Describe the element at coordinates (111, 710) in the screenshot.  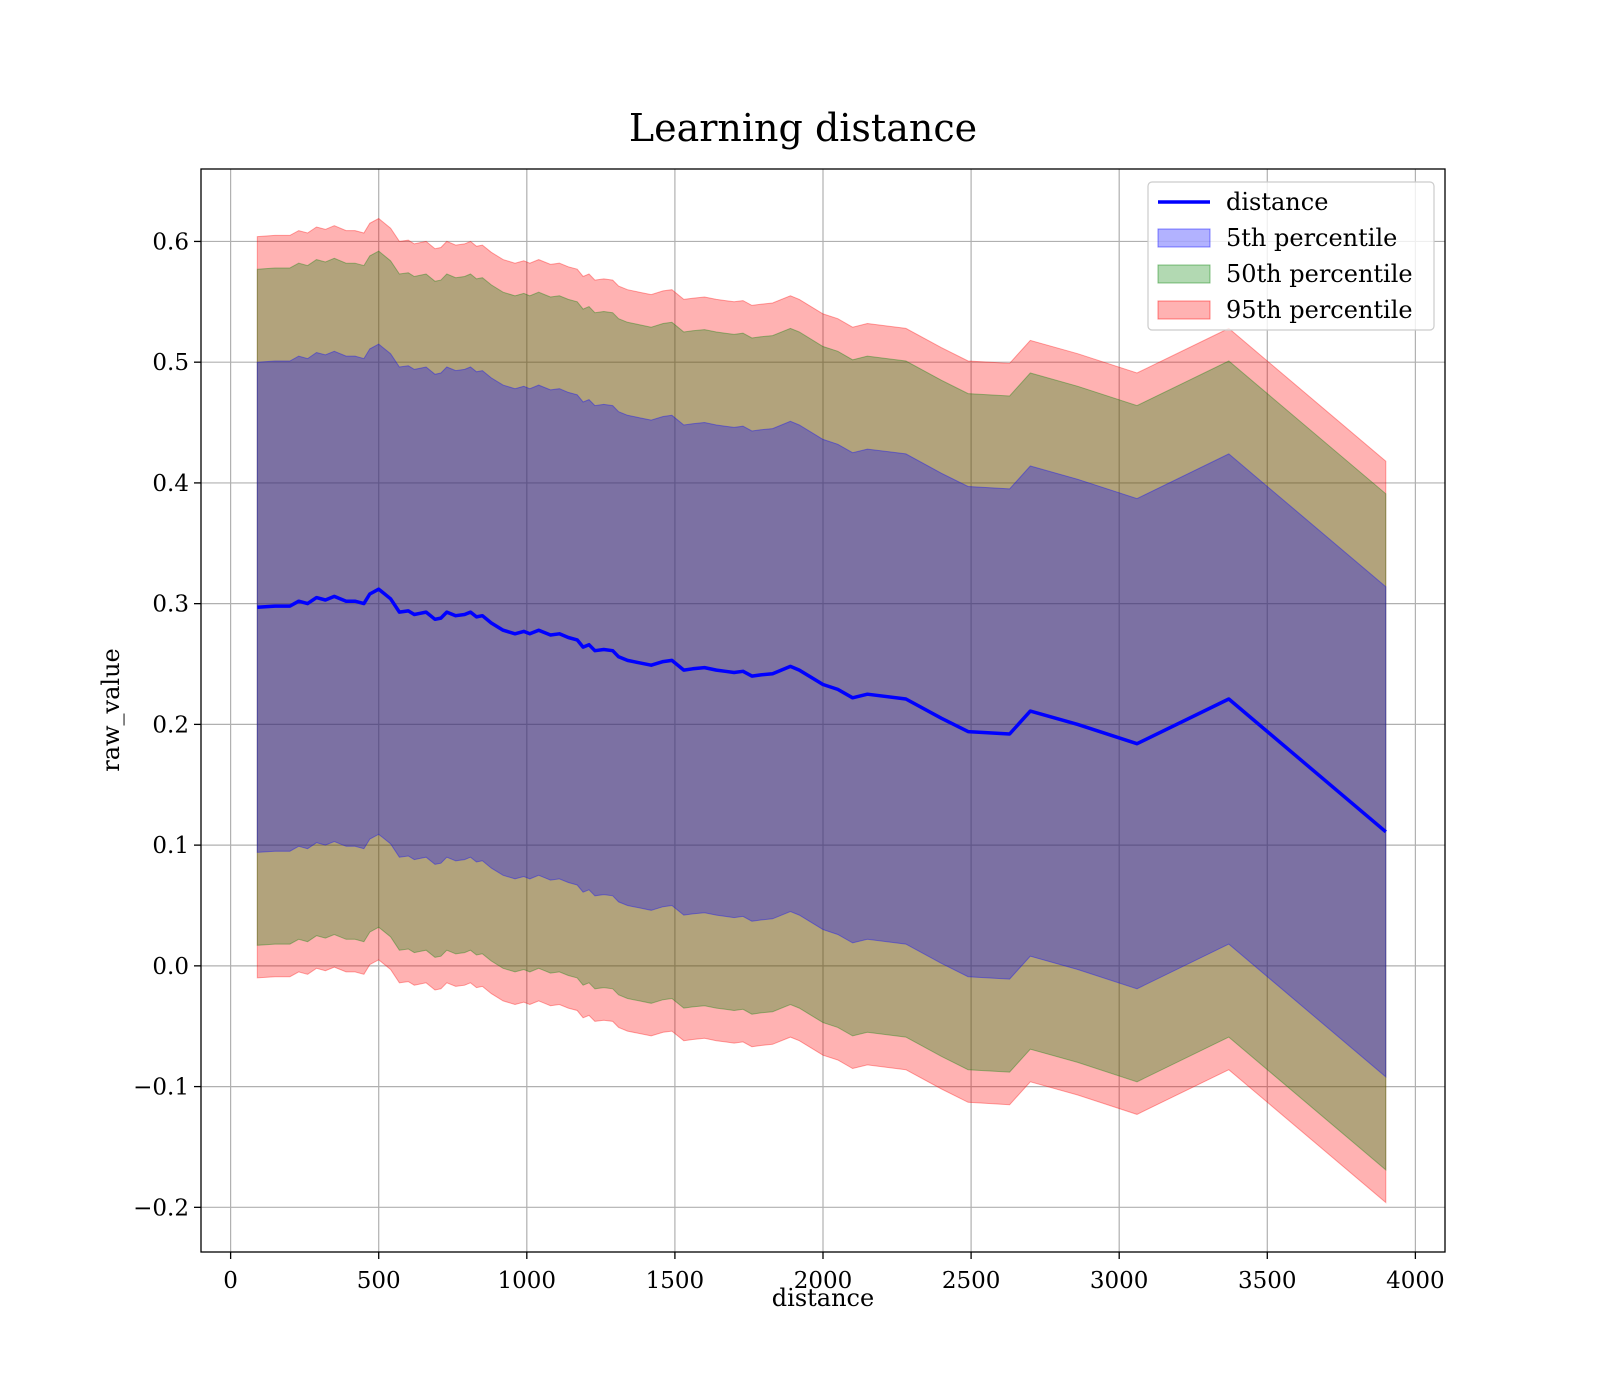
I see `y-axis-label: raw_value` at that location.